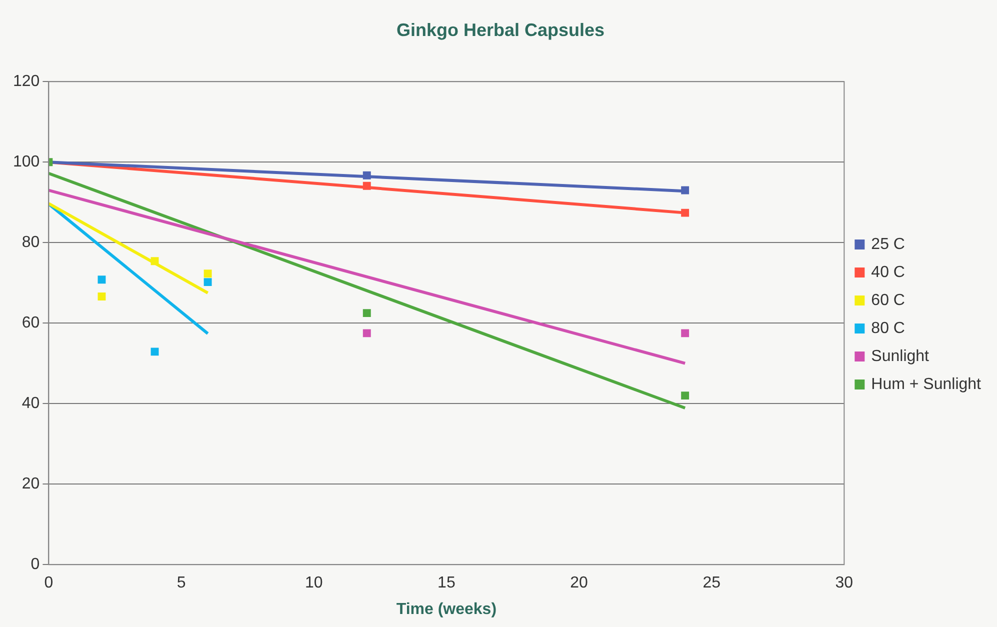  What do you see at coordinates (35, 565) in the screenshot?
I see `y-tick-label: 0` at bounding box center [35, 565].